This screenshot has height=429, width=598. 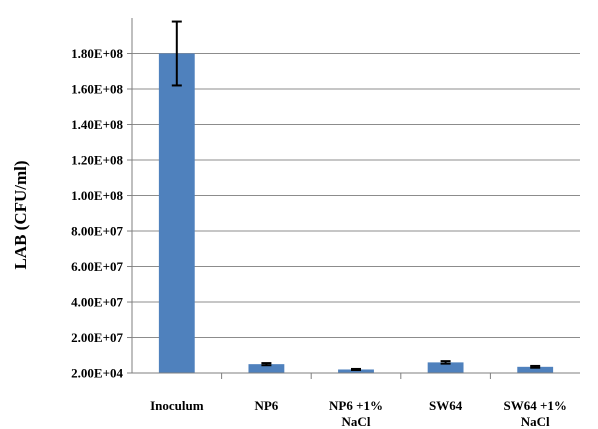 What do you see at coordinates (97, 160) in the screenshot?
I see `y-tick-label: 1.20E+08` at bounding box center [97, 160].